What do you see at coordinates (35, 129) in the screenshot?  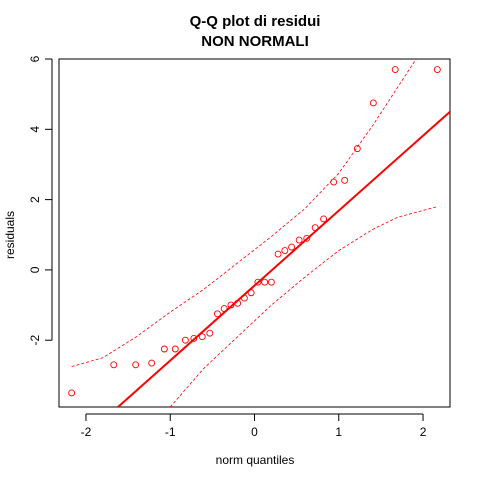 I see `y-tick-label: 4` at bounding box center [35, 129].